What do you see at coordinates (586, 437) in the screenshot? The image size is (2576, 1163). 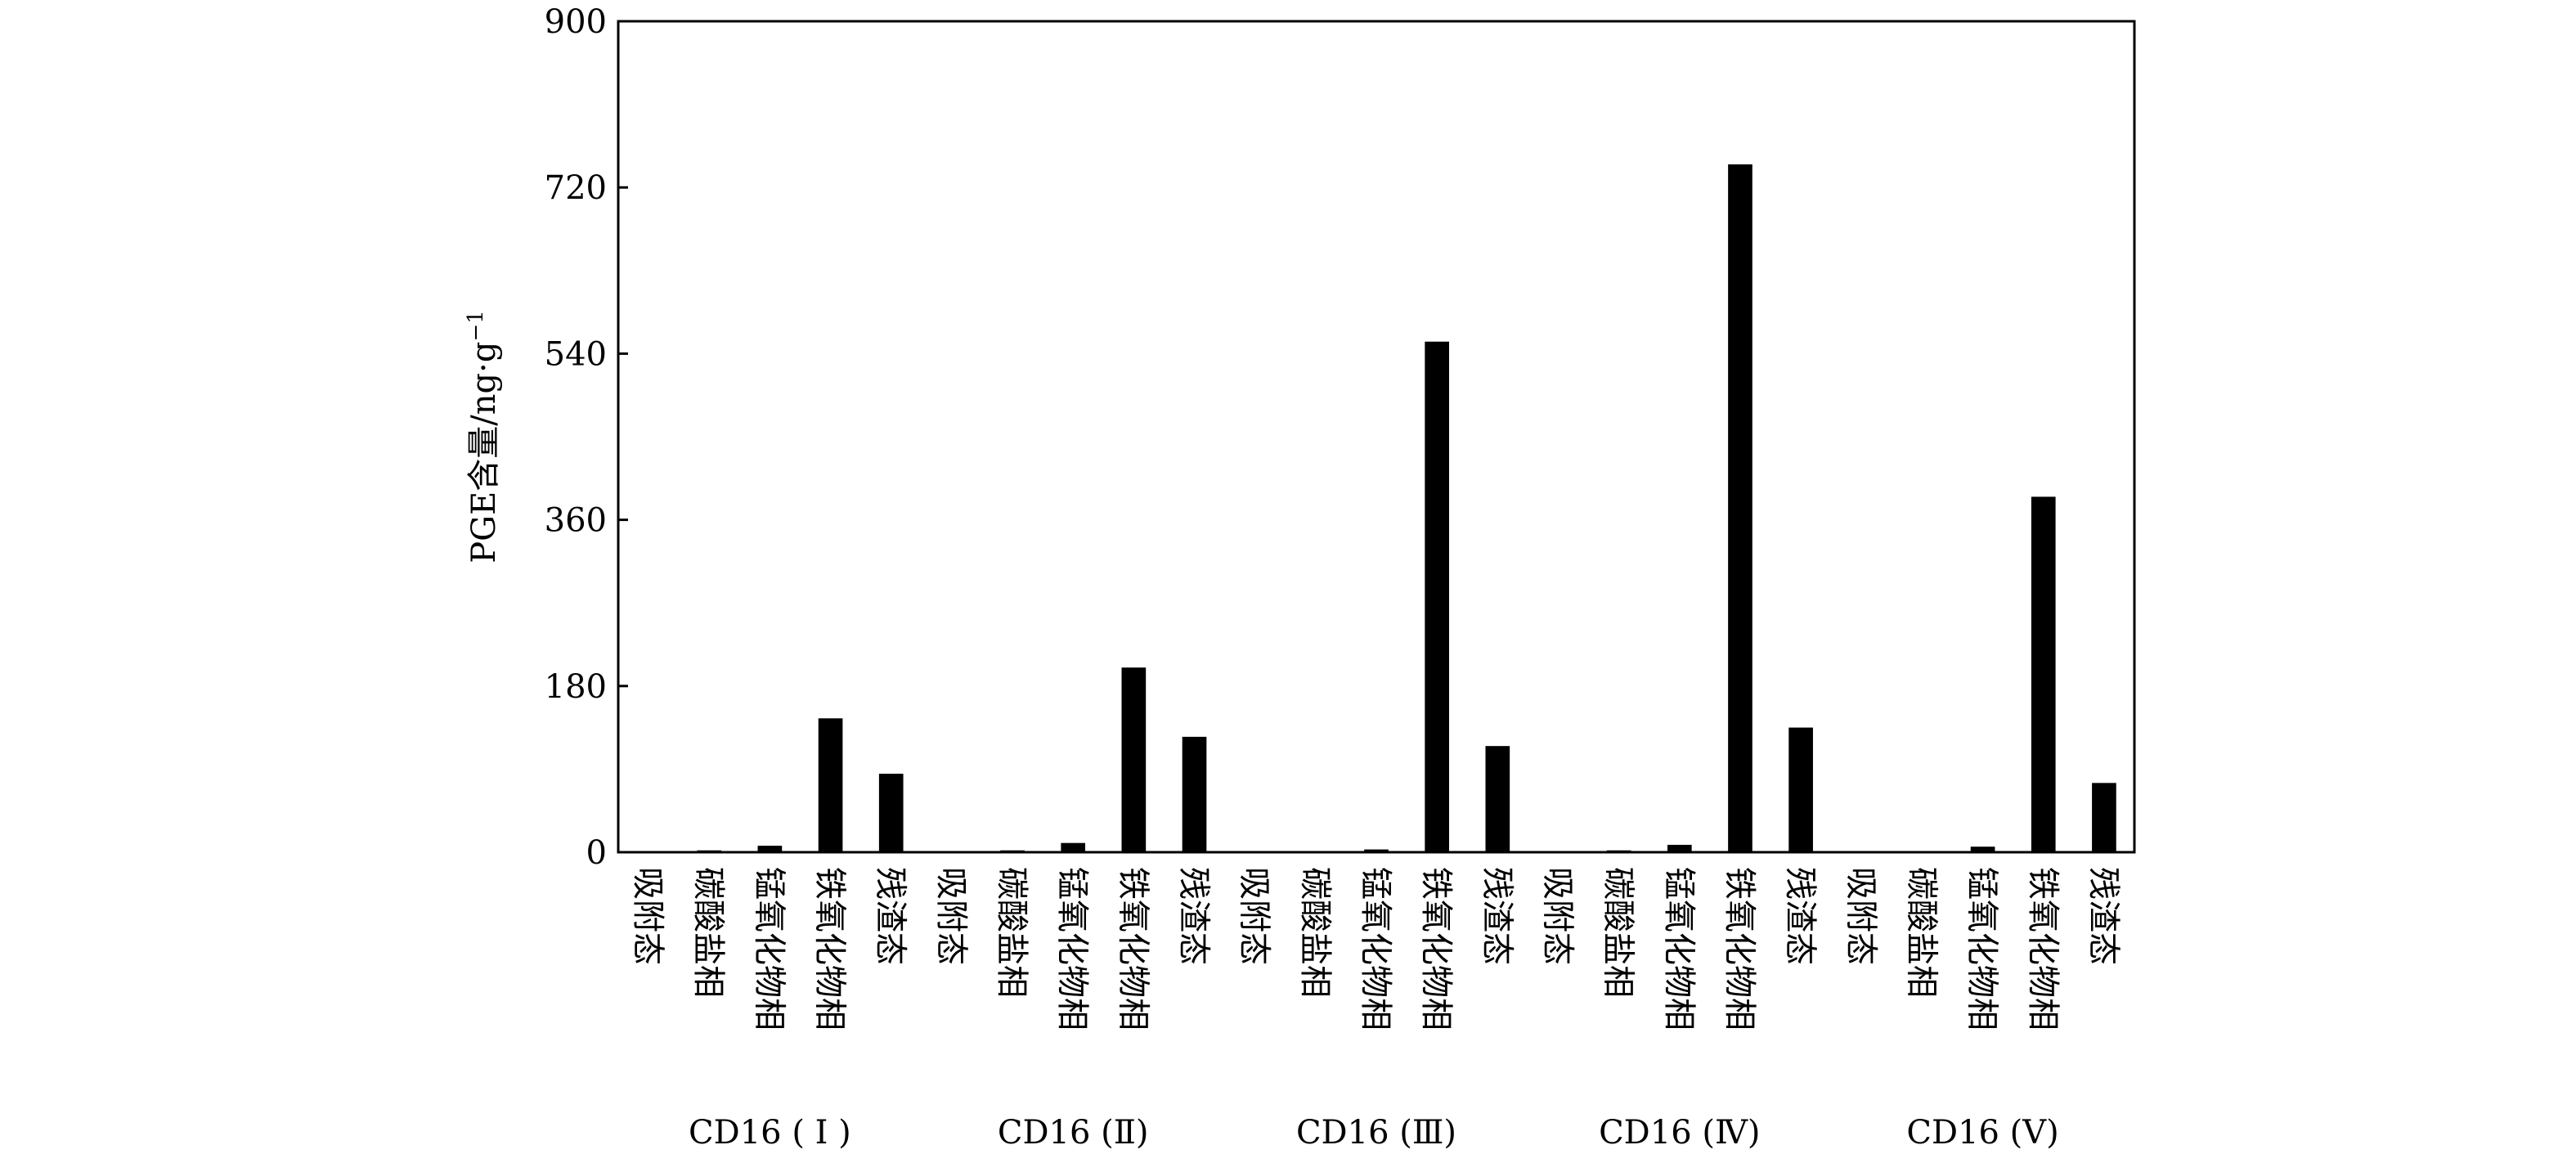 I see `y-axis: 0 180 360 540 720 900` at bounding box center [586, 437].